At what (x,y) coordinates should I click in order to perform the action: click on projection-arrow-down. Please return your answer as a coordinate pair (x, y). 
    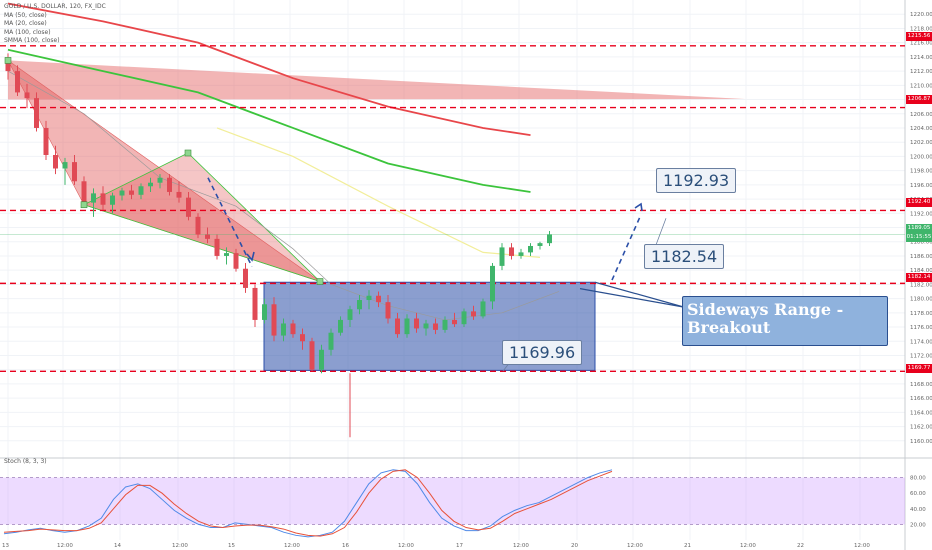
    Looking at the image, I should click on (230, 222).